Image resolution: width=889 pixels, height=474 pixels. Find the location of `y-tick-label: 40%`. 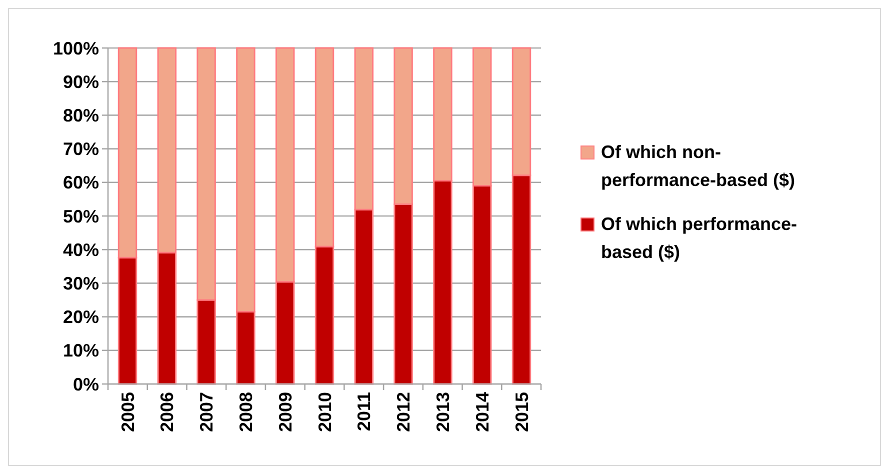

y-tick-label: 40% is located at coordinates (80, 250).